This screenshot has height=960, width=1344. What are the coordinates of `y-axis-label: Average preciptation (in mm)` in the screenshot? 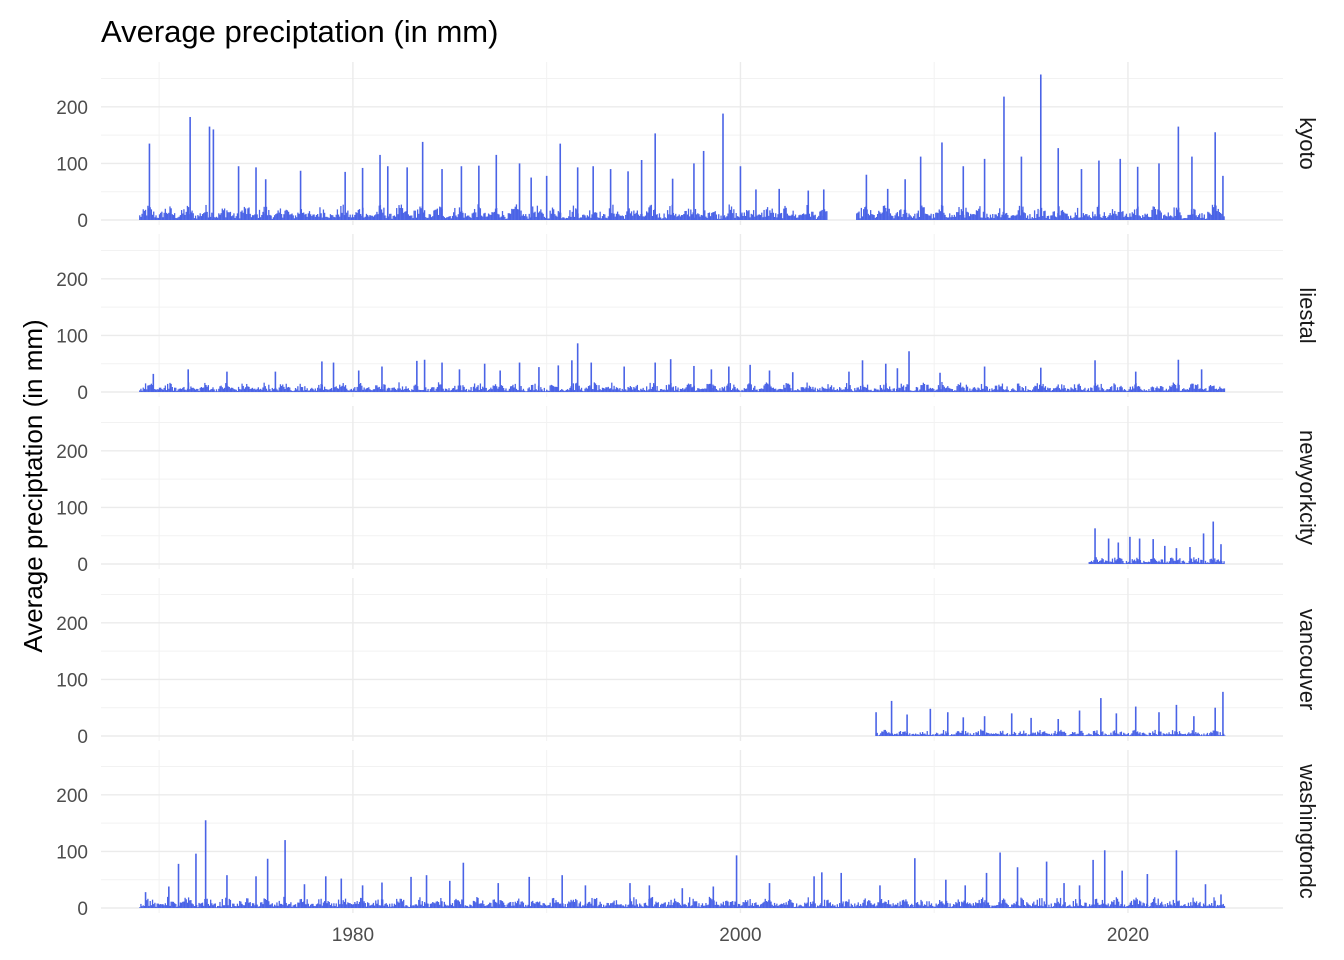 It's located at (33, 485).